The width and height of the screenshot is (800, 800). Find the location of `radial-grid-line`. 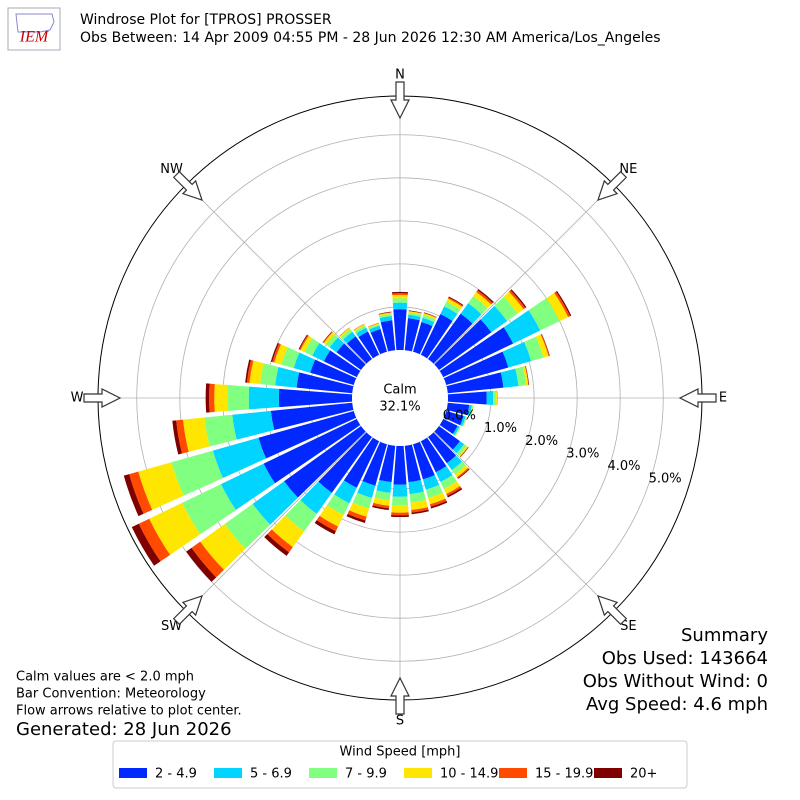

radial-grid-line is located at coordinates (276, 274).